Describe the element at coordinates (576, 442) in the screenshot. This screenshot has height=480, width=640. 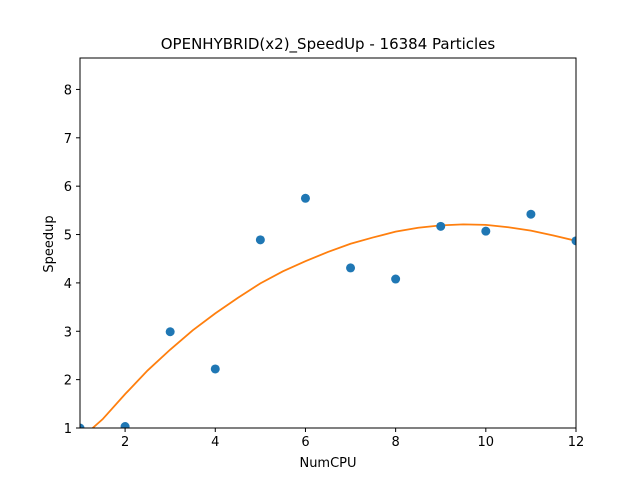
I see `x-tick-label: 12` at that location.